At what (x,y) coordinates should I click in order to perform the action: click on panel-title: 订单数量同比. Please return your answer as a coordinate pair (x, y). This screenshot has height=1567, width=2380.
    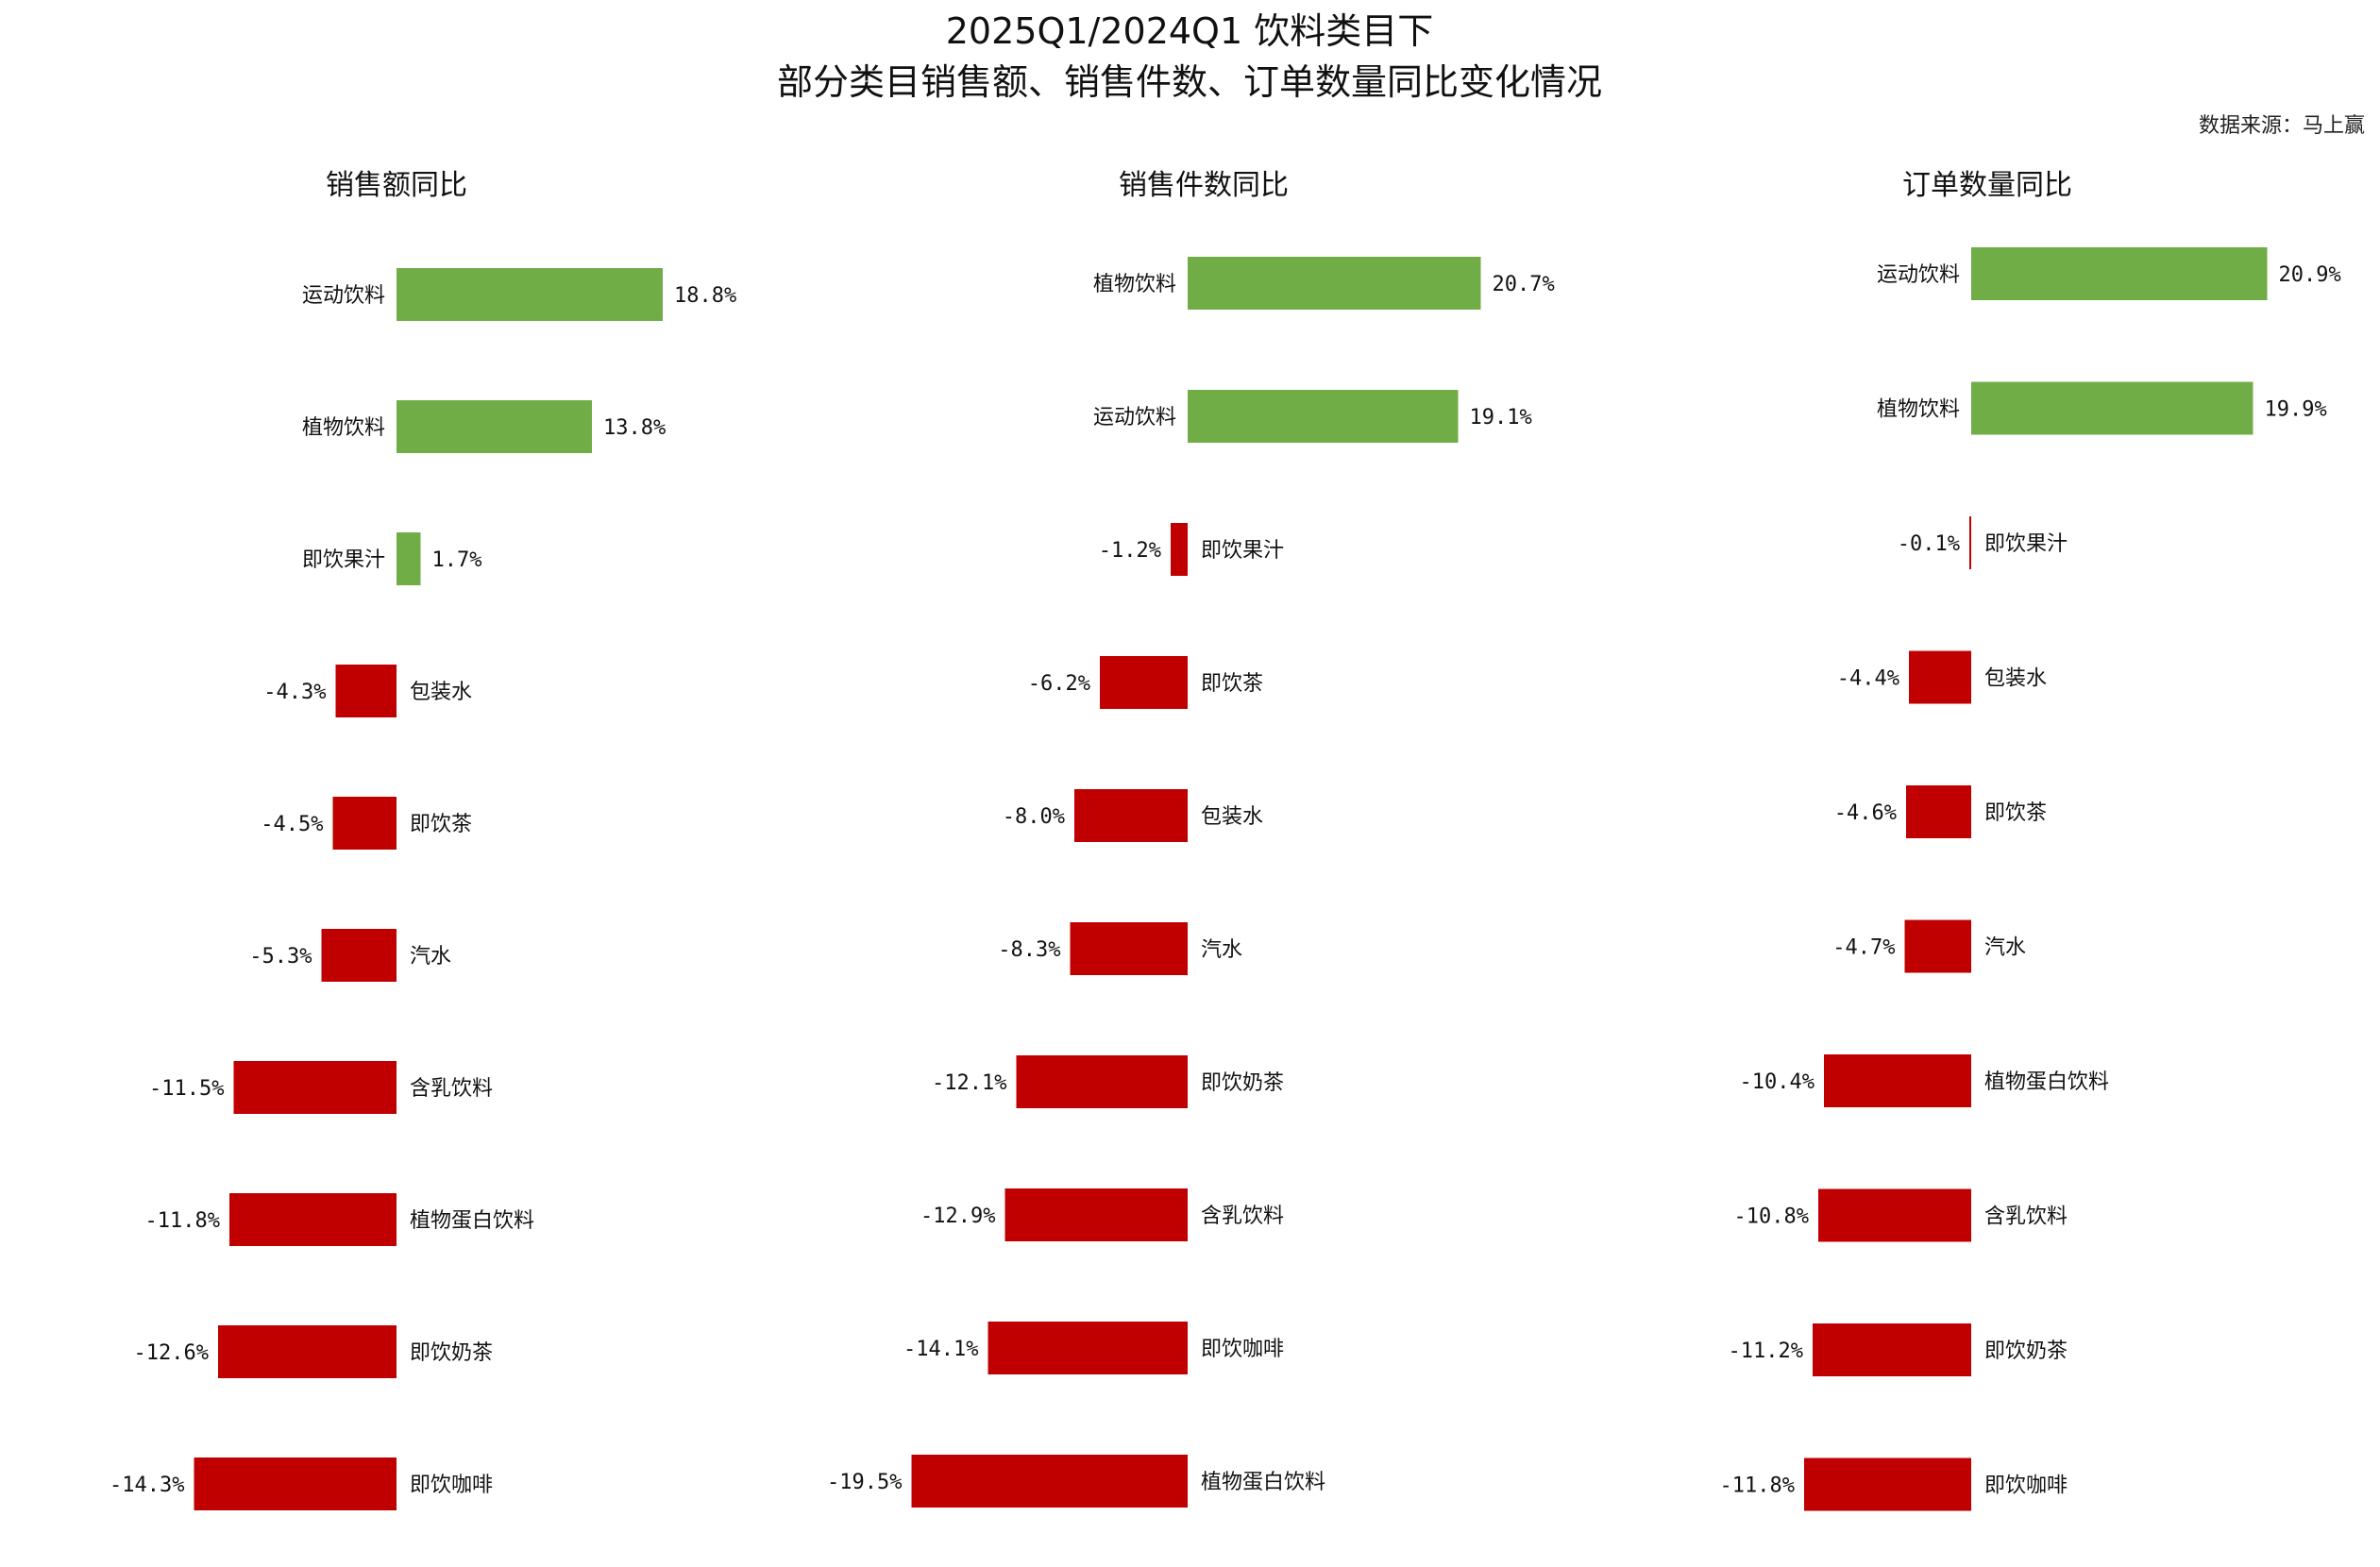
    Looking at the image, I should click on (1987, 185).